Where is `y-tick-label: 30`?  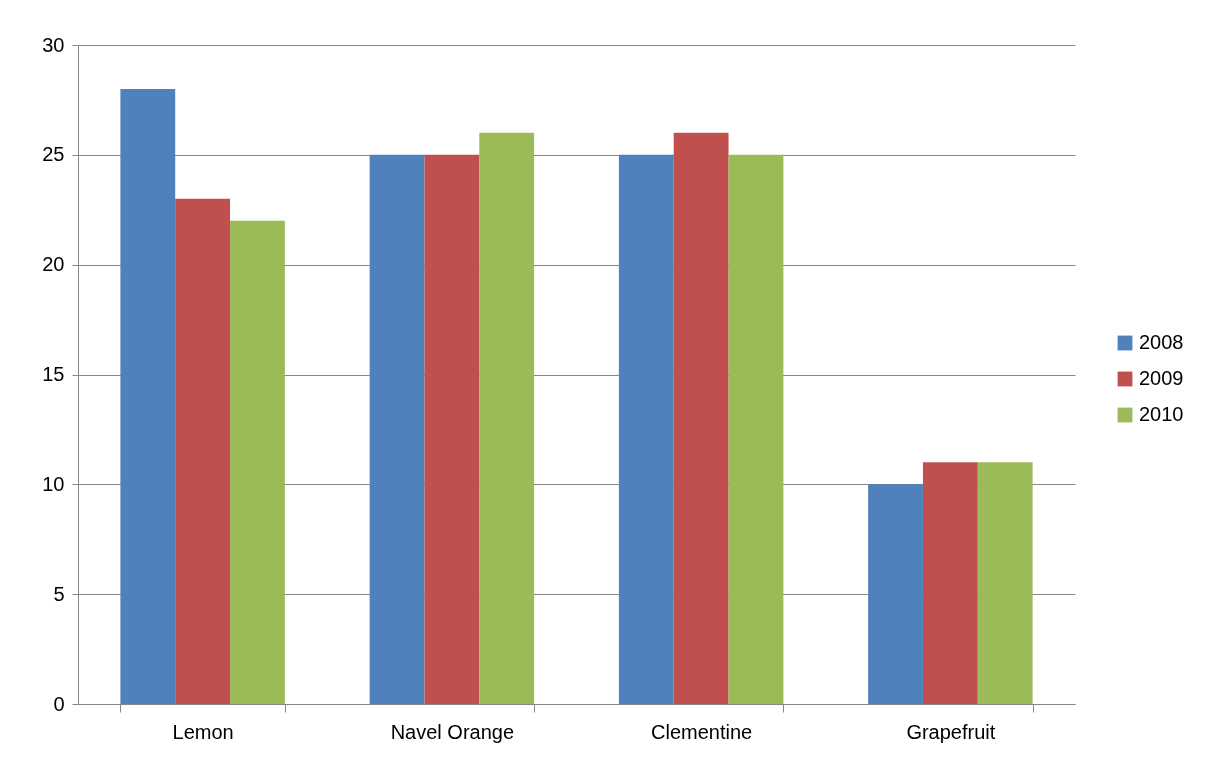
y-tick-label: 30 is located at coordinates (53, 44).